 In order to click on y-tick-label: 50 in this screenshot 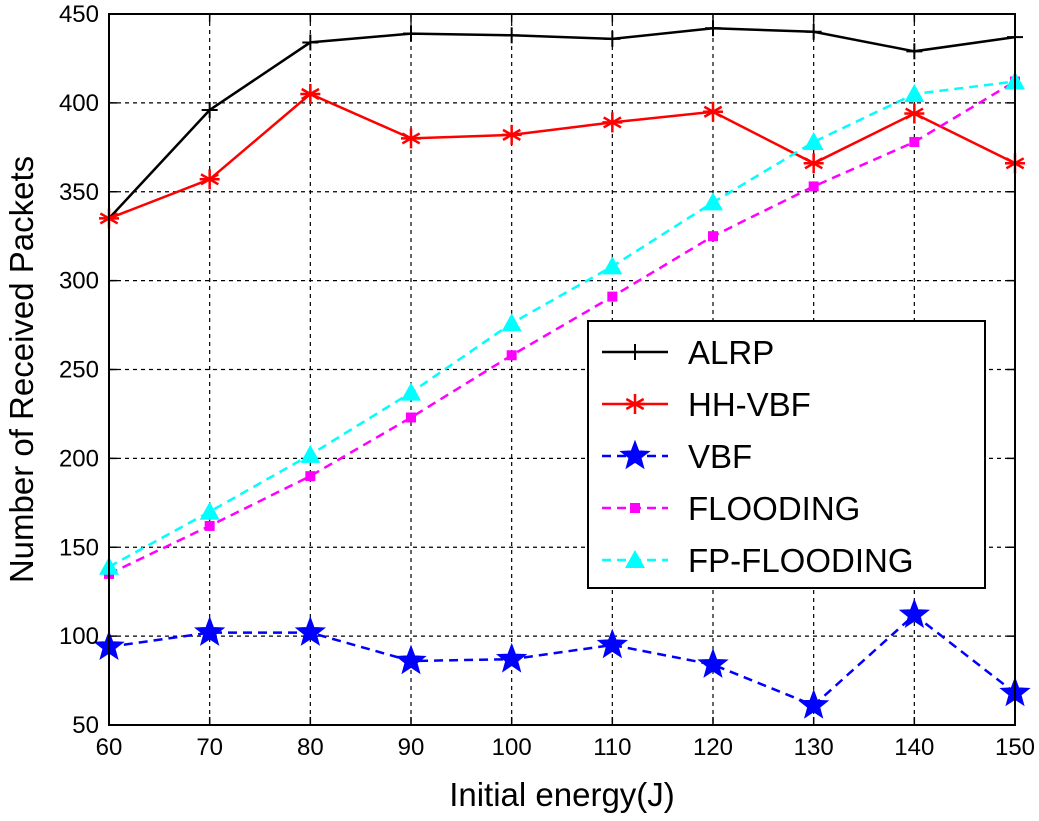, I will do `click(85, 725)`.